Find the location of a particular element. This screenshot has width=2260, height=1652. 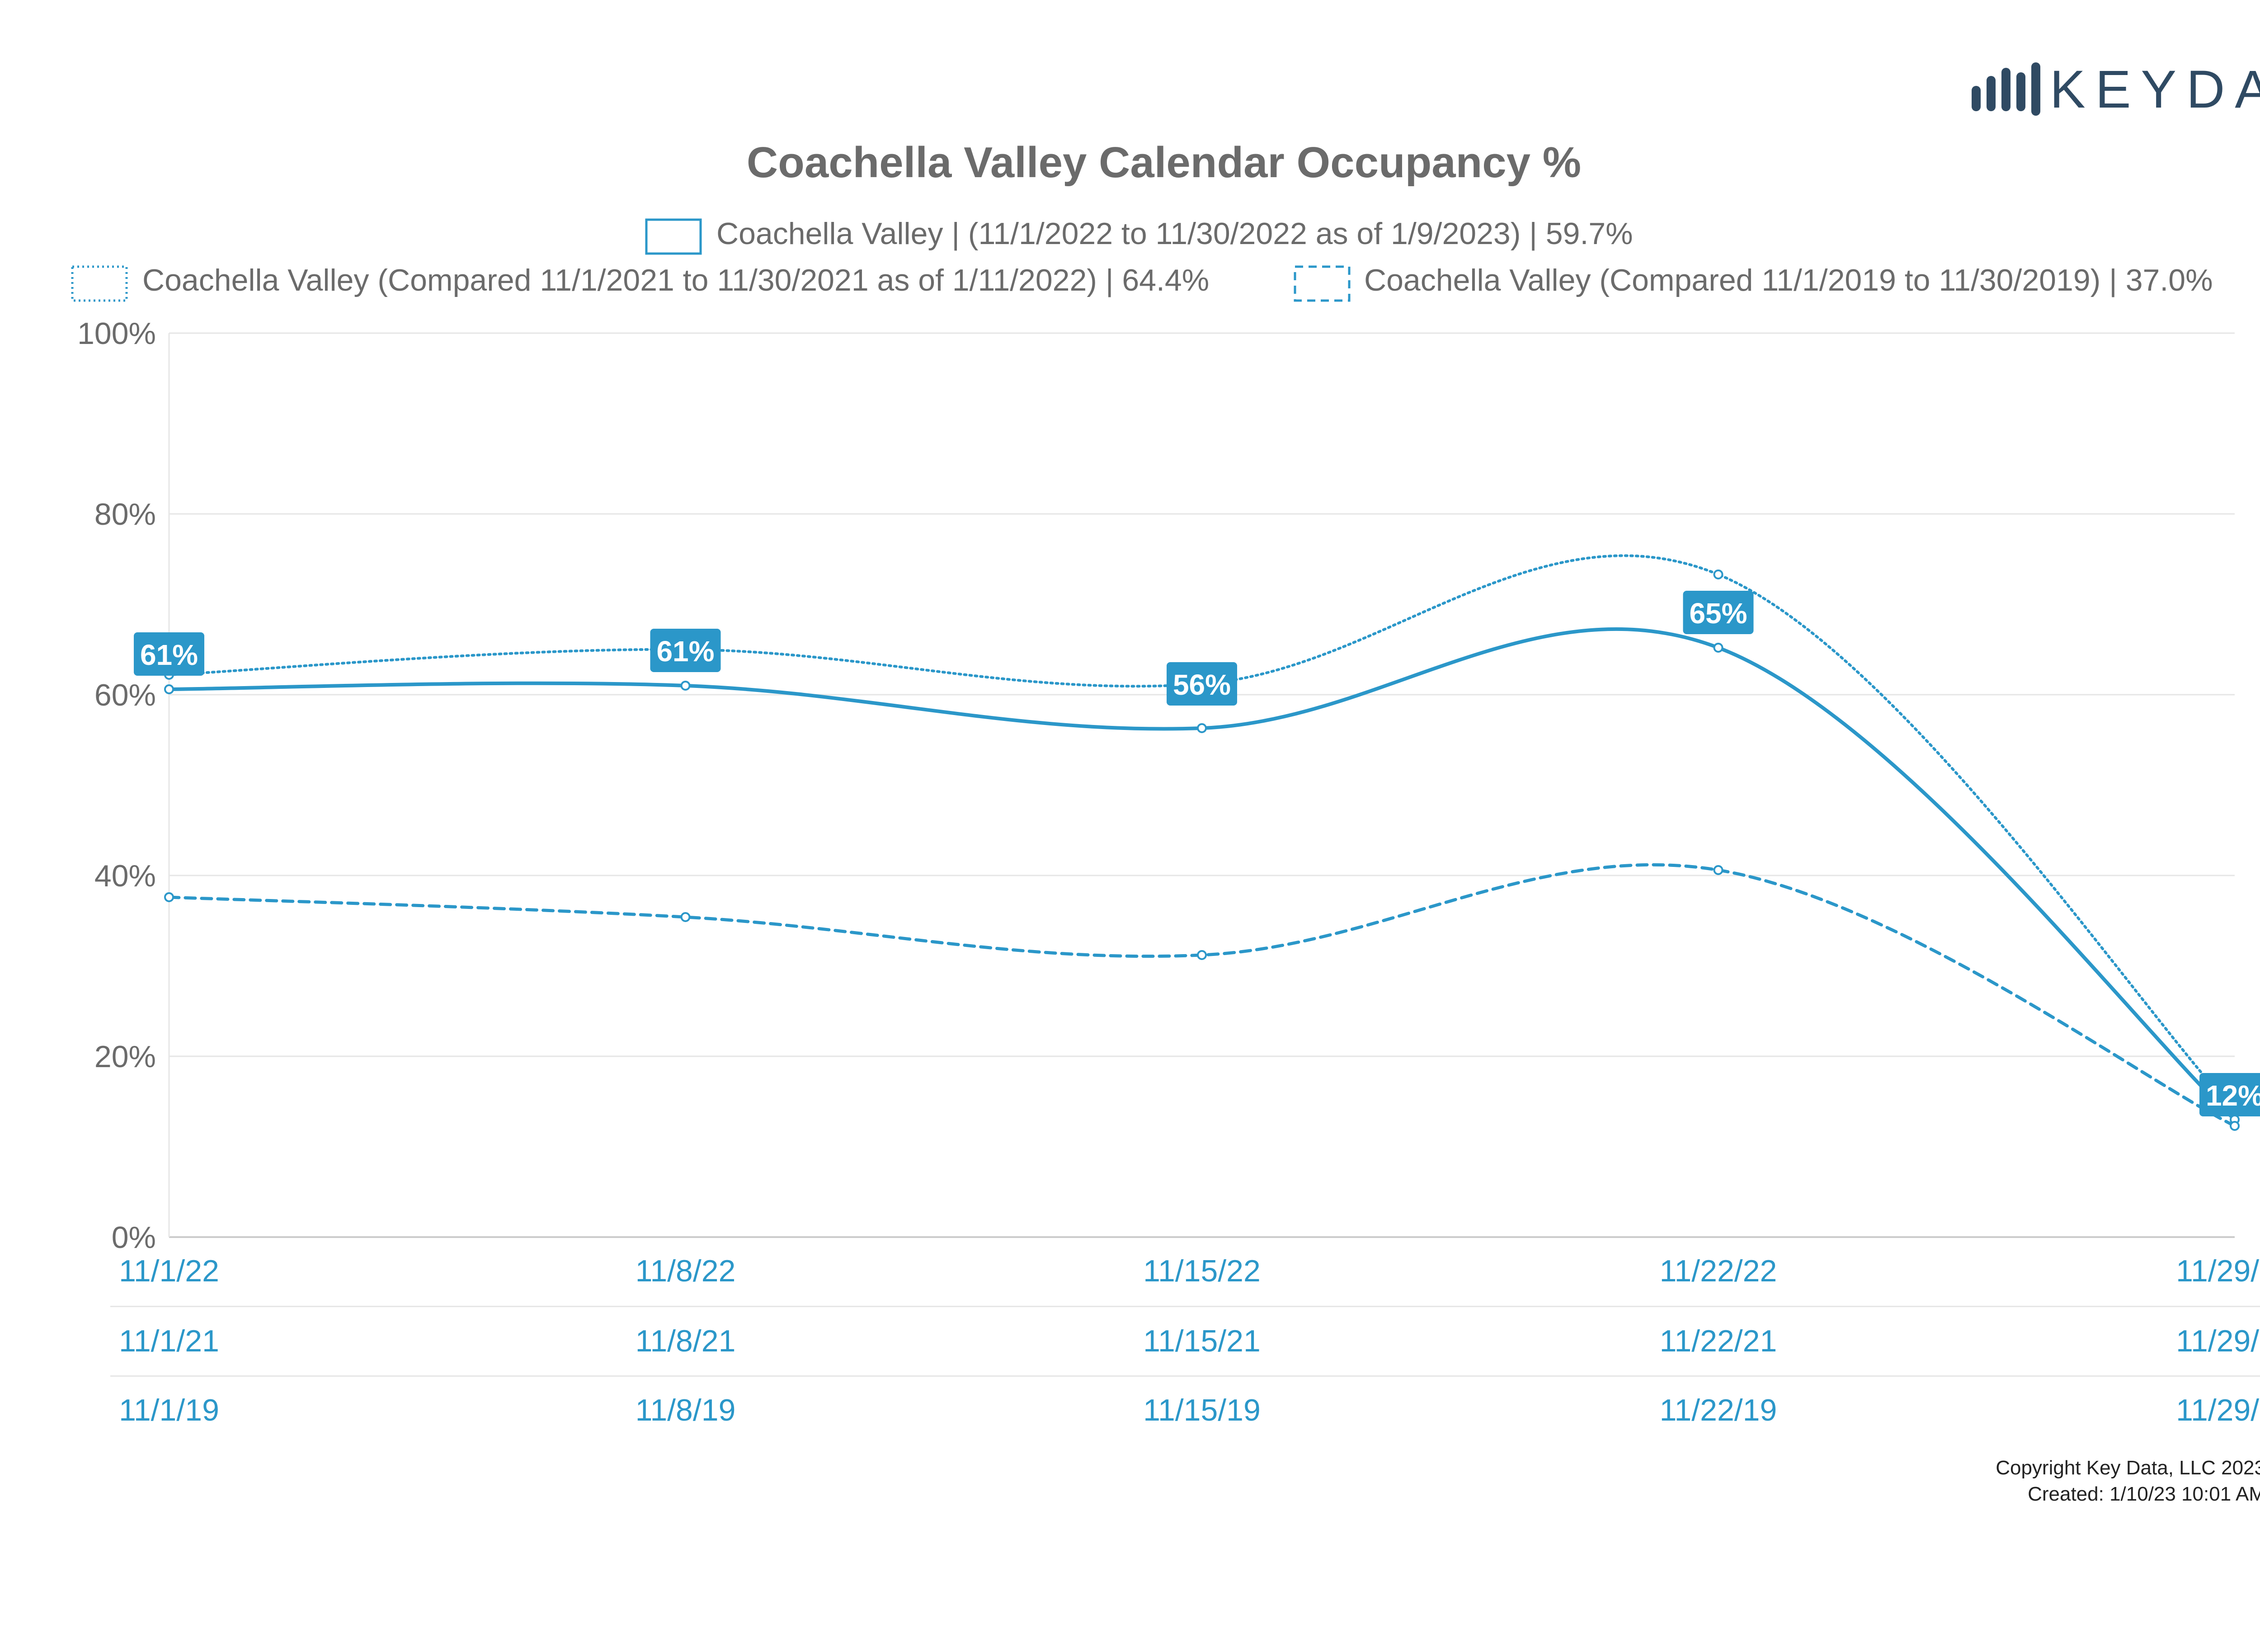

x-tick-label: 11/22/22 is located at coordinates (1718, 1271).